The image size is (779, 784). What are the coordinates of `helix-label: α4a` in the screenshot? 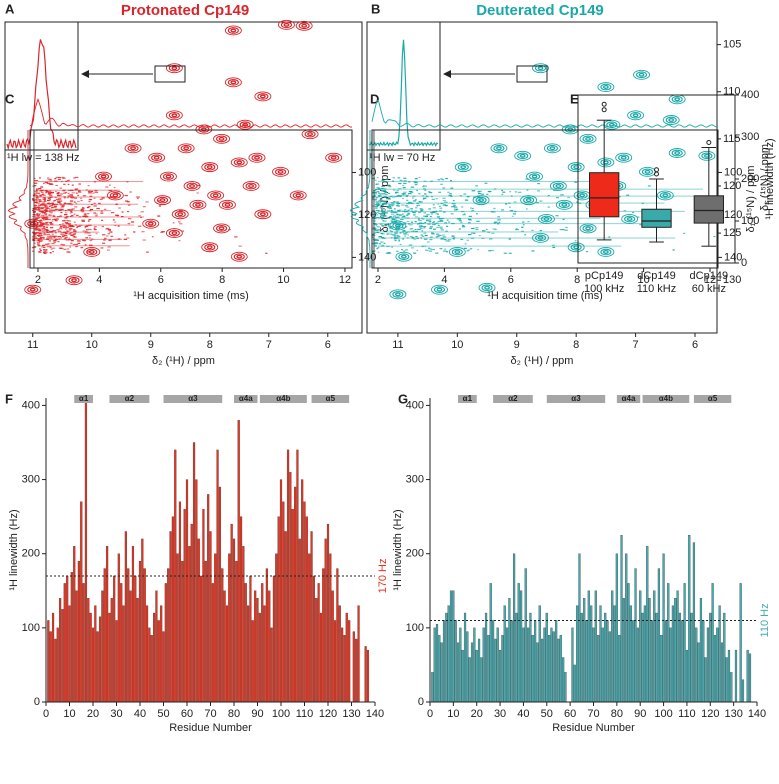 It's located at (629, 398).